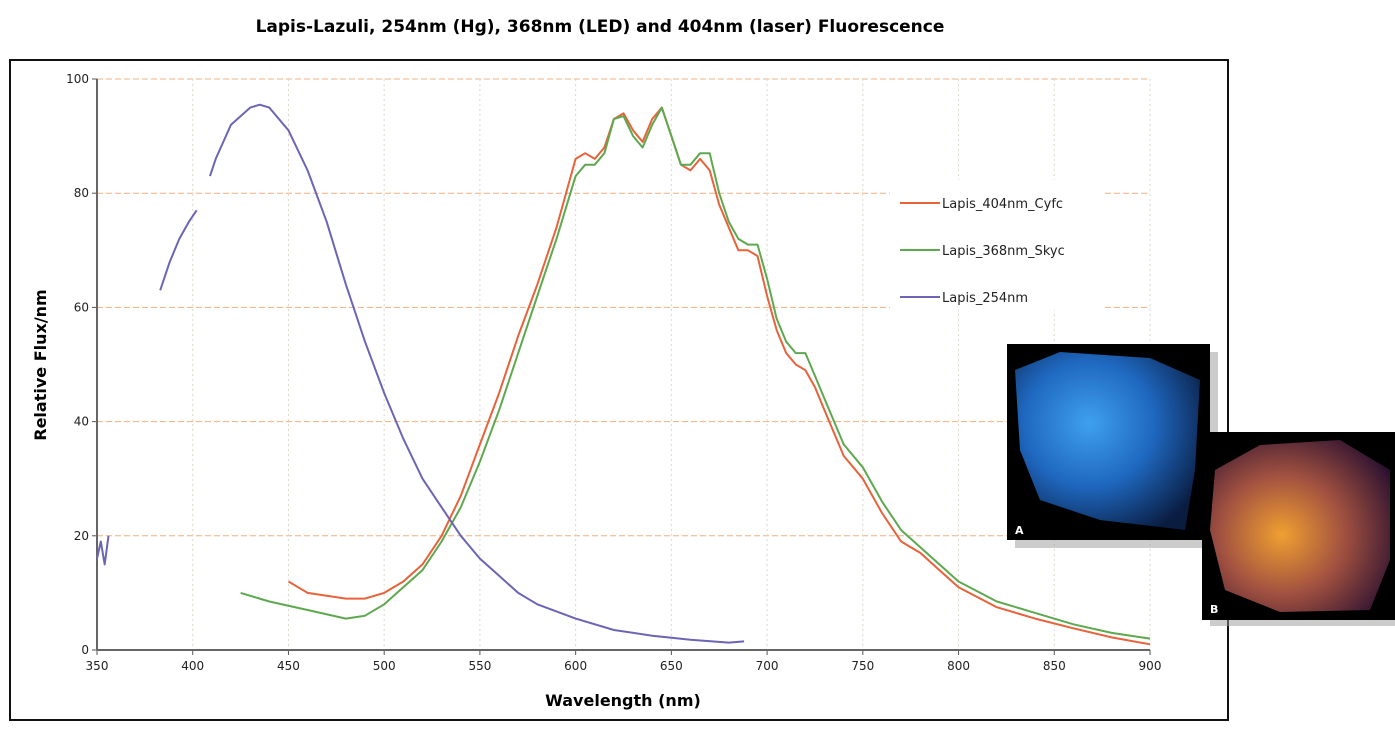  What do you see at coordinates (81, 536) in the screenshot?
I see `y-tick-label: 20` at bounding box center [81, 536].